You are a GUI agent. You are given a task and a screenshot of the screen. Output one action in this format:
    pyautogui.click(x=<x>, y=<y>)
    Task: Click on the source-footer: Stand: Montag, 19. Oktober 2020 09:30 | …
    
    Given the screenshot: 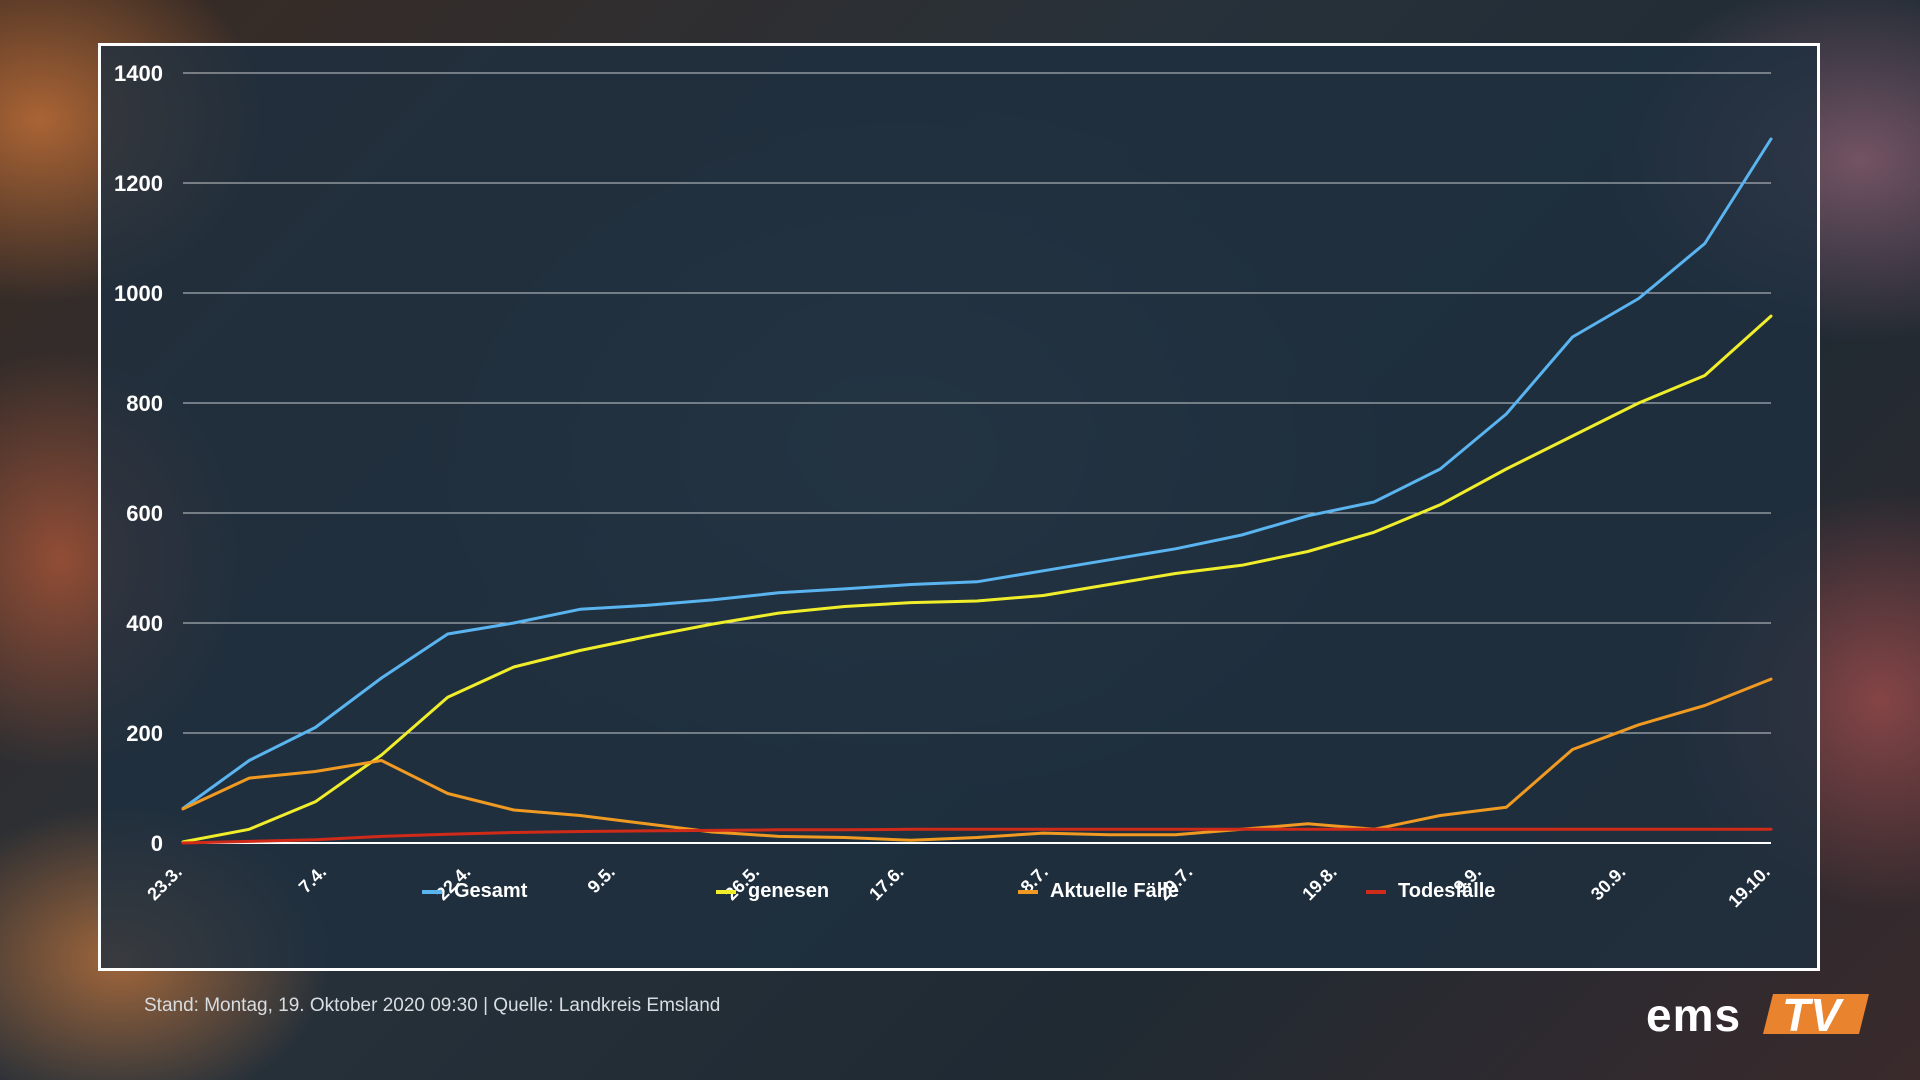 What is the action you would take?
    pyautogui.click(x=432, y=1005)
    